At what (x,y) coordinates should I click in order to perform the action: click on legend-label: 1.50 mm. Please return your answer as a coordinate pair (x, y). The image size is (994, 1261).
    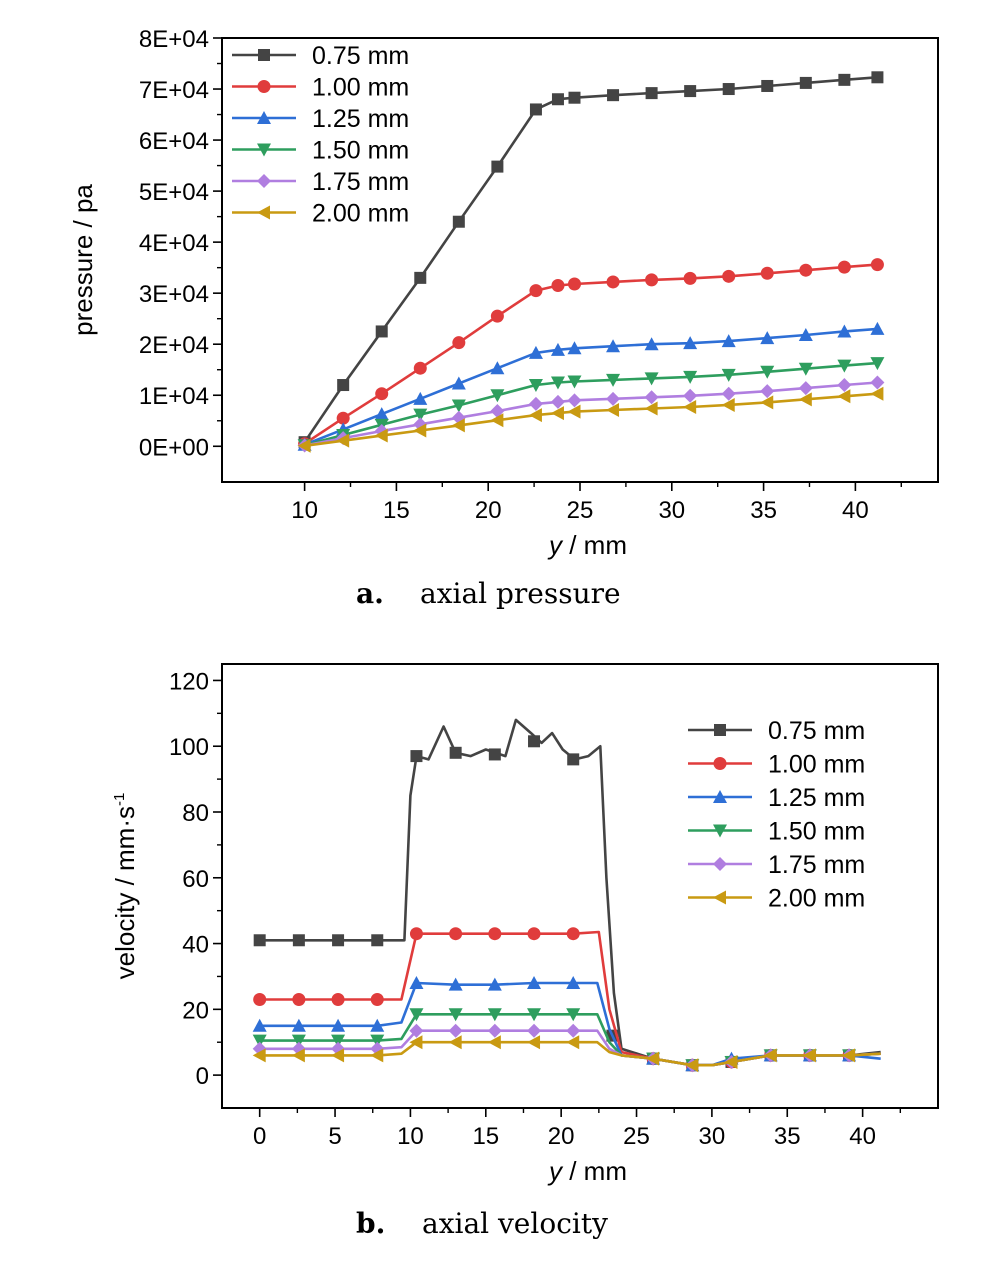
    Looking at the image, I should click on (816, 832).